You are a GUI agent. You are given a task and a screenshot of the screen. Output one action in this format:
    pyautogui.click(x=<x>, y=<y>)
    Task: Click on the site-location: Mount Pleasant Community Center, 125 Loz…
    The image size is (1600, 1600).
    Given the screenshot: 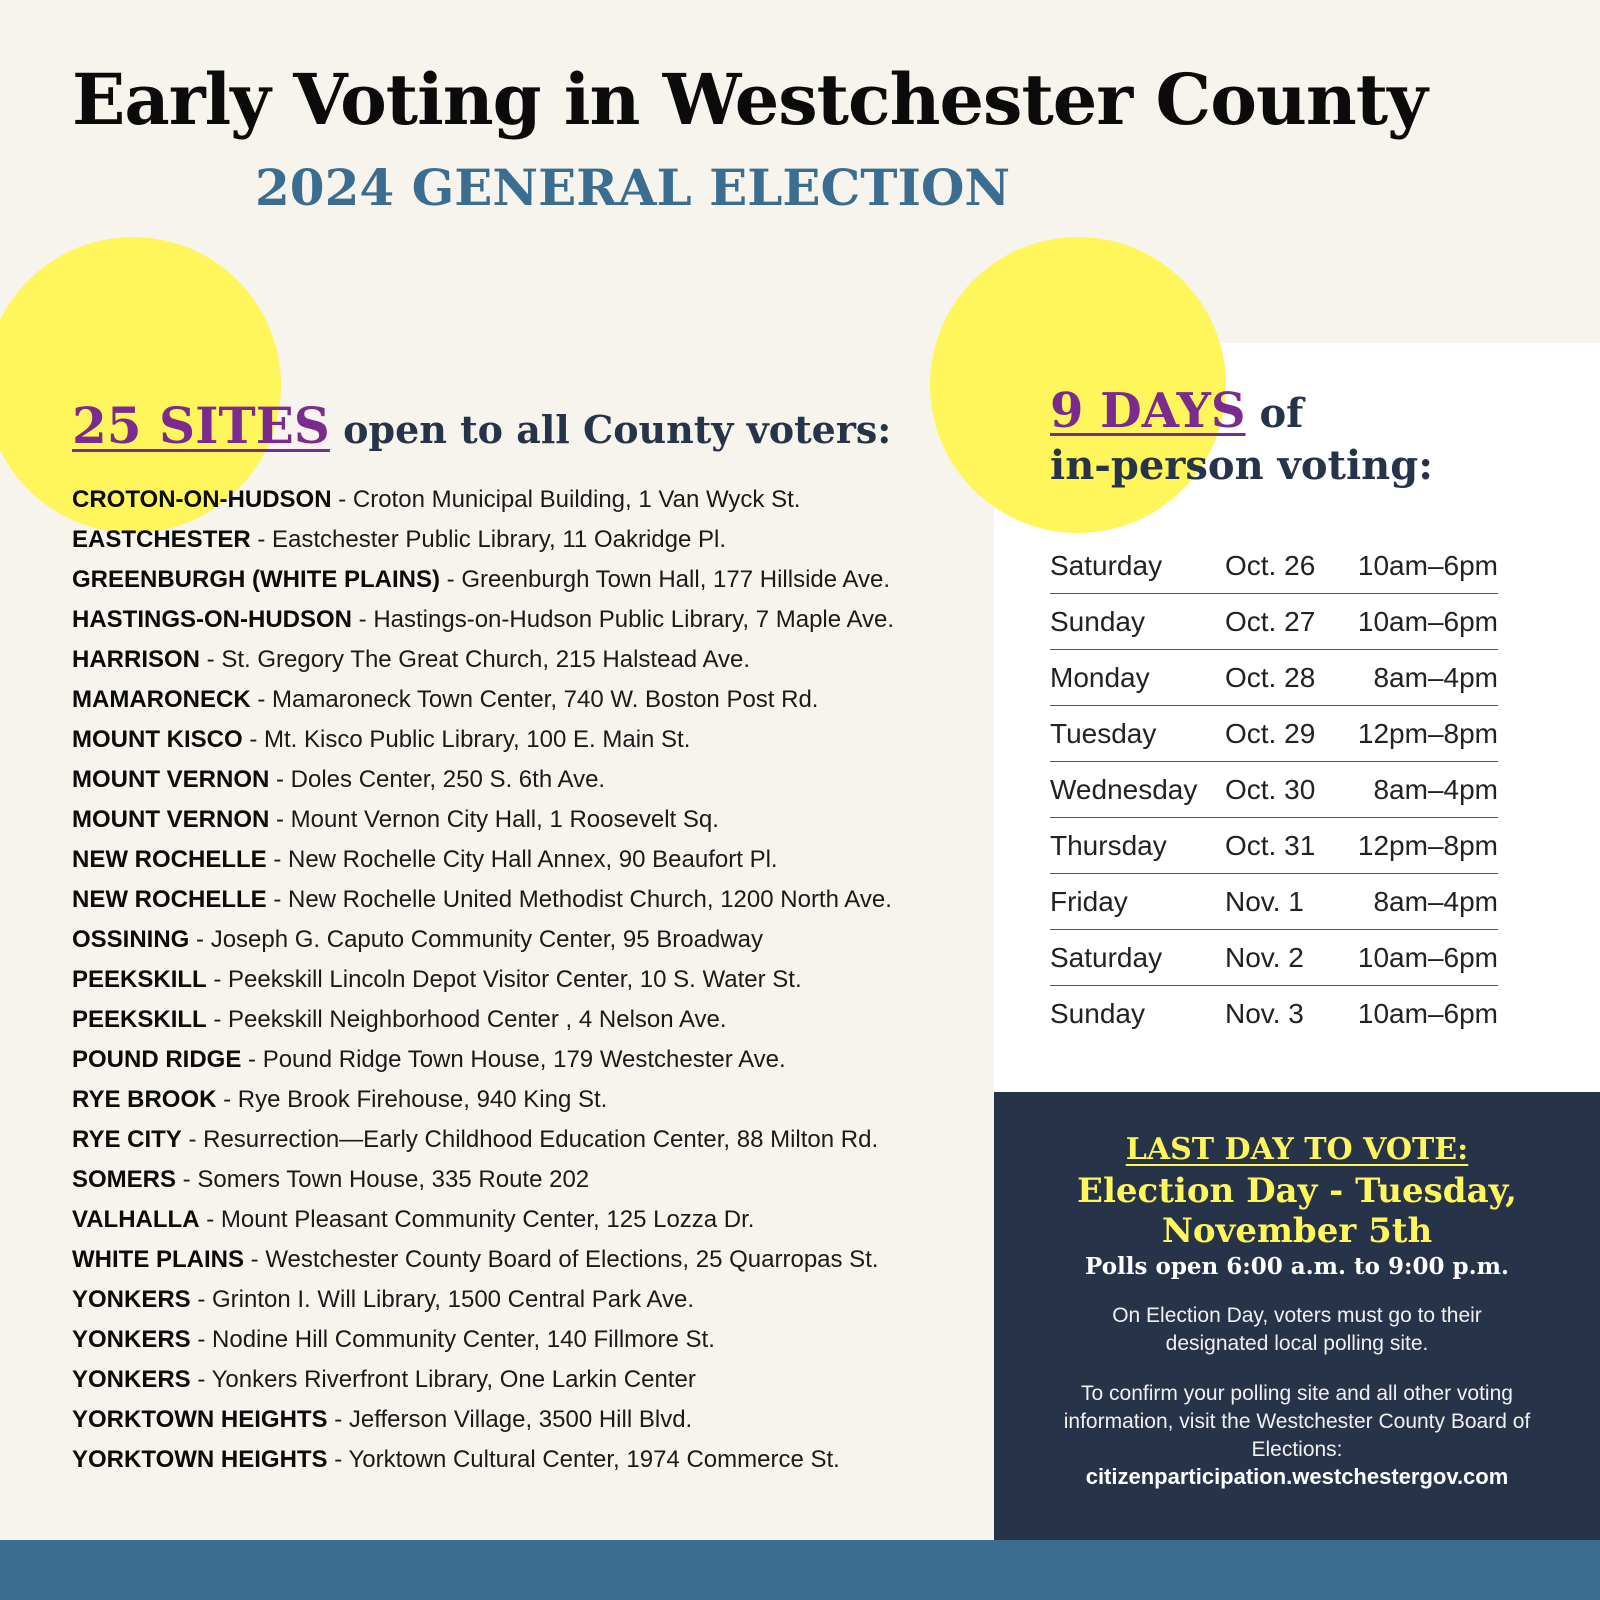 What is the action you would take?
    pyautogui.click(x=487, y=1219)
    